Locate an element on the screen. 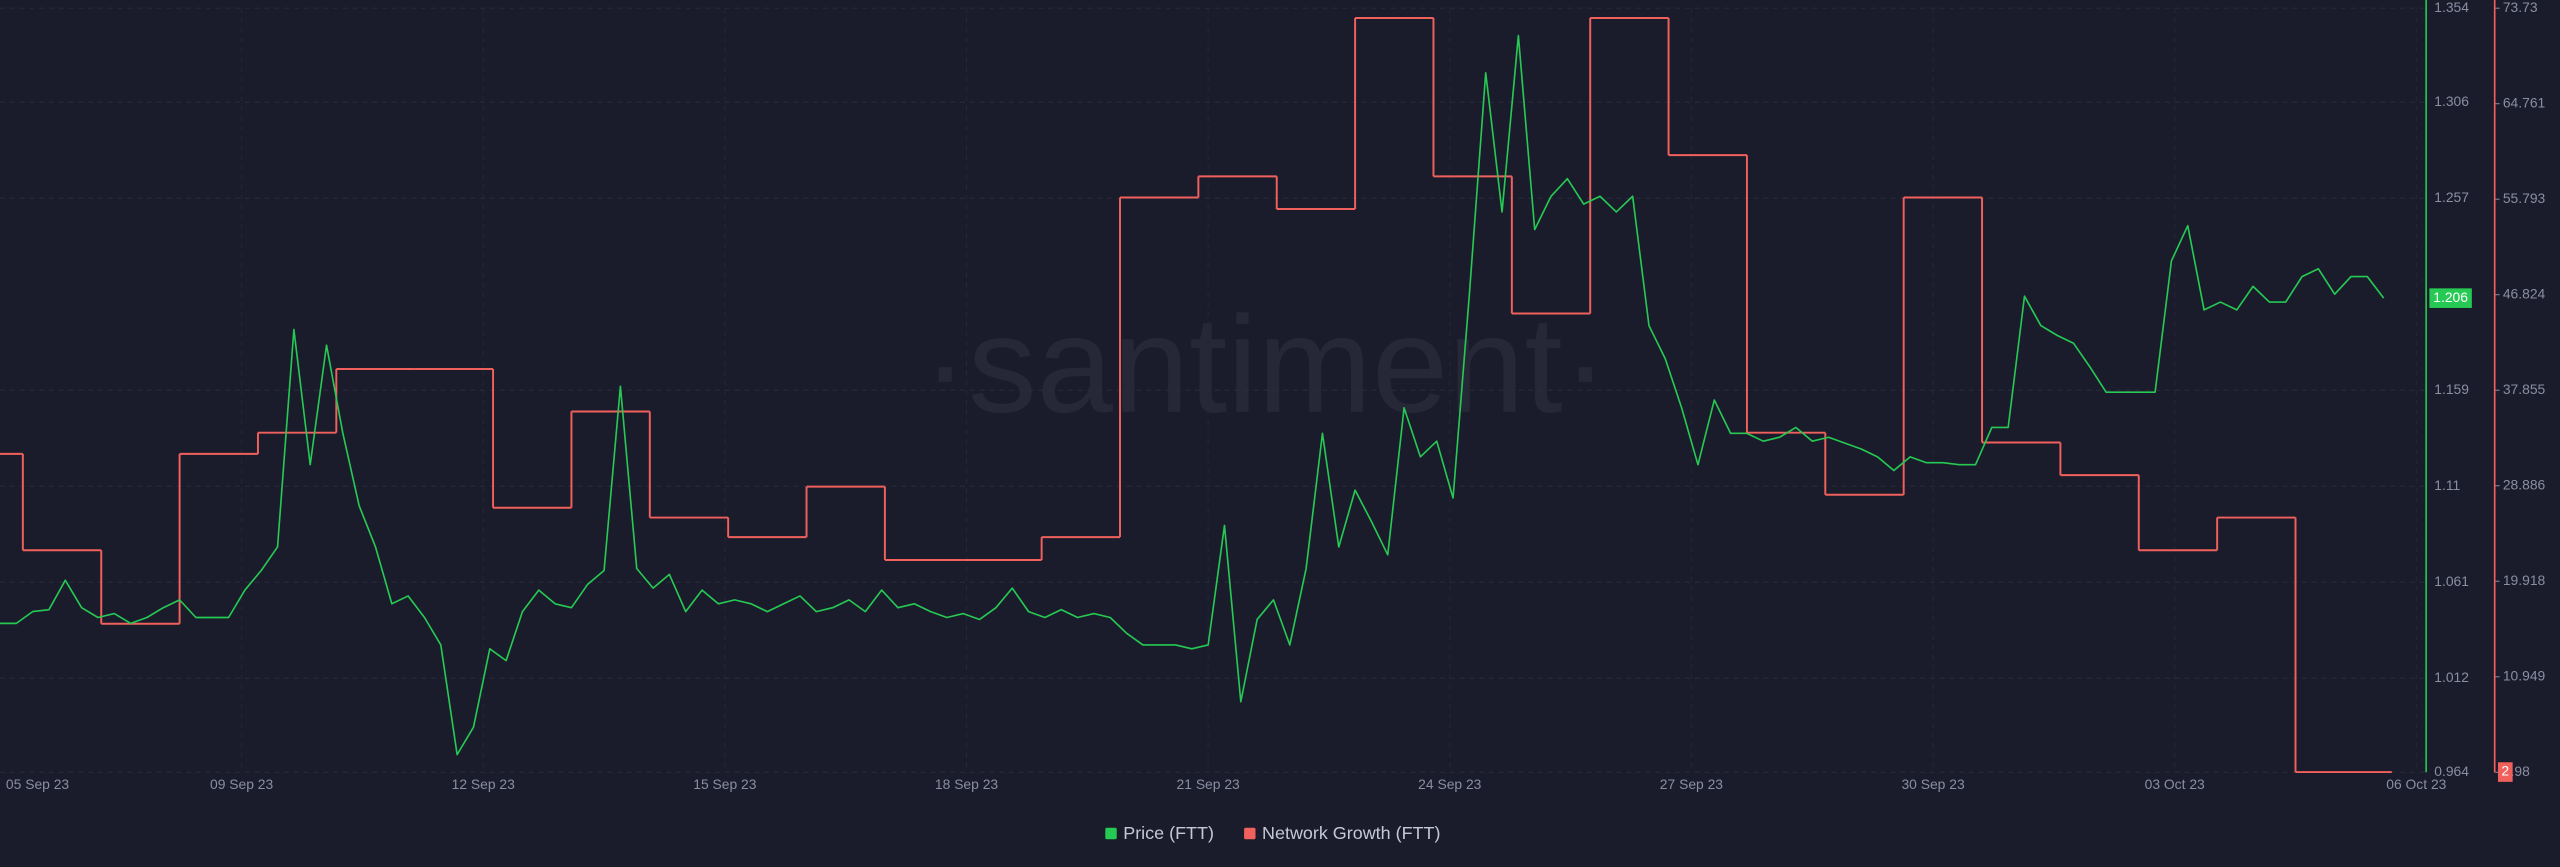  legend-label: Network Growth (FTT) is located at coordinates (1351, 833).